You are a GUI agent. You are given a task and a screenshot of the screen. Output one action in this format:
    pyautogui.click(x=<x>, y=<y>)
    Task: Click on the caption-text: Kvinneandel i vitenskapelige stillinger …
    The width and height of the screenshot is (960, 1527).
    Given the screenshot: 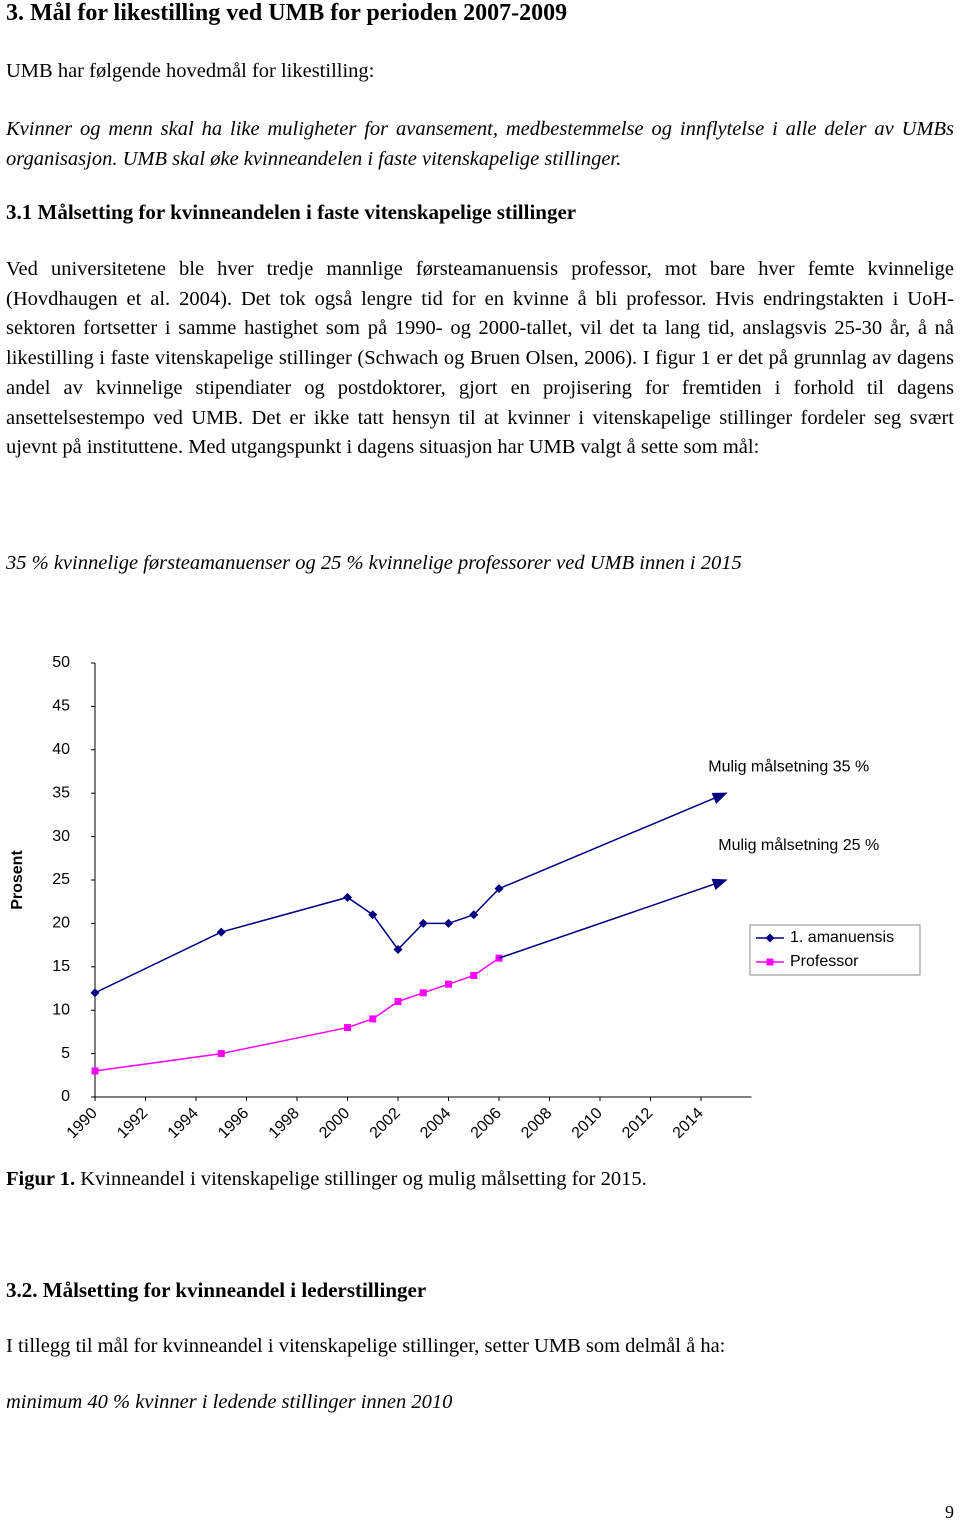 What is the action you would take?
    pyautogui.click(x=363, y=1179)
    